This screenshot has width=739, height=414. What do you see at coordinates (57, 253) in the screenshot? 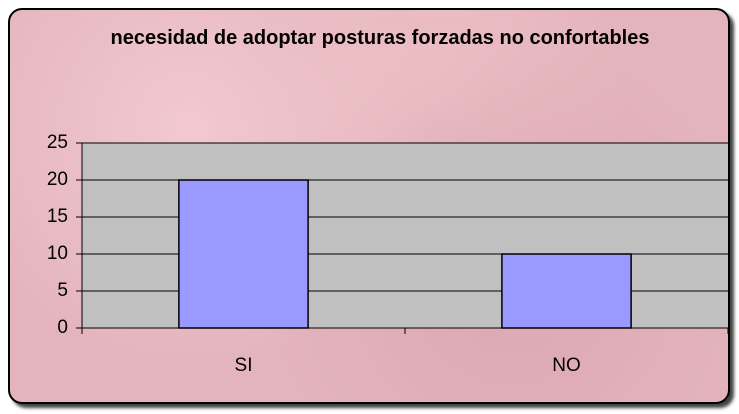
I see `y-tick-label: 10` at bounding box center [57, 253].